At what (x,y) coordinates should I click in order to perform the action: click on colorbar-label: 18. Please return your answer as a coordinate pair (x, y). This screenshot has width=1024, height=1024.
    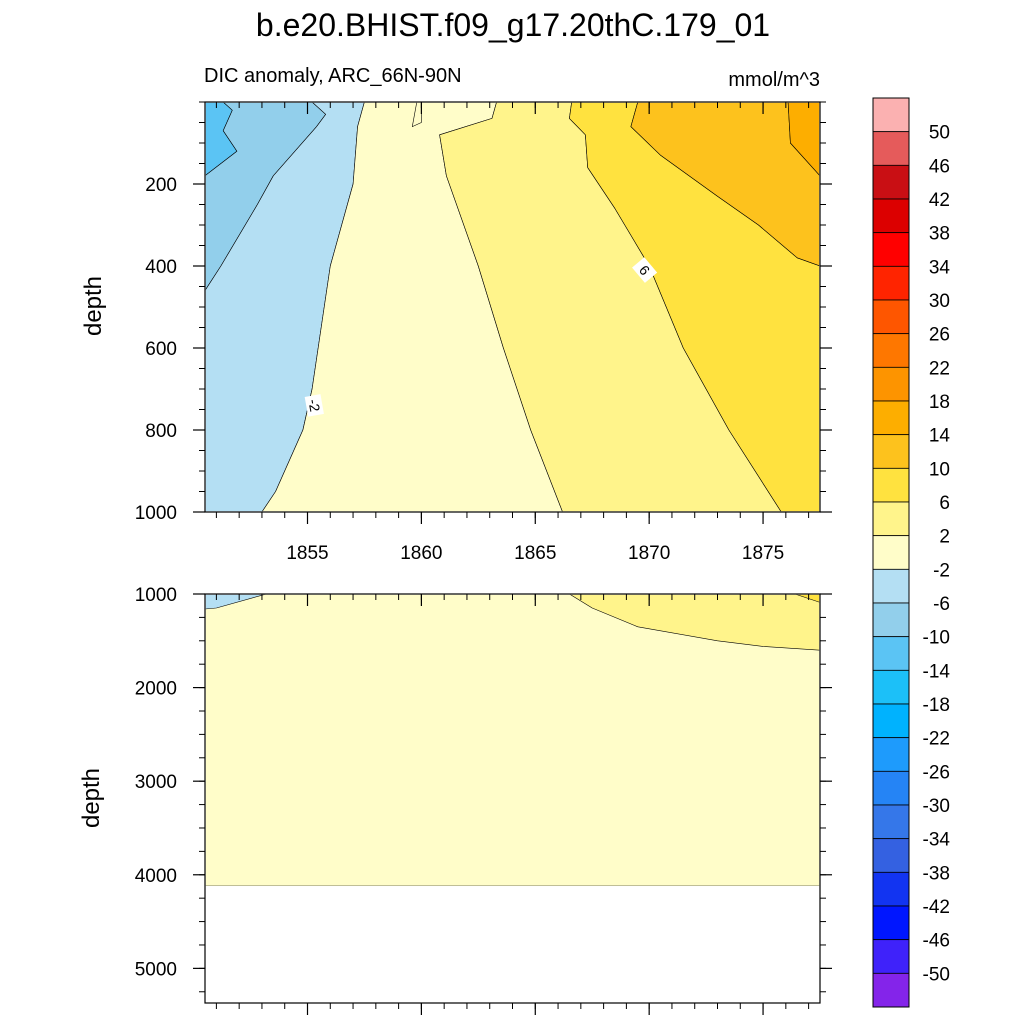
    Looking at the image, I should click on (939, 402).